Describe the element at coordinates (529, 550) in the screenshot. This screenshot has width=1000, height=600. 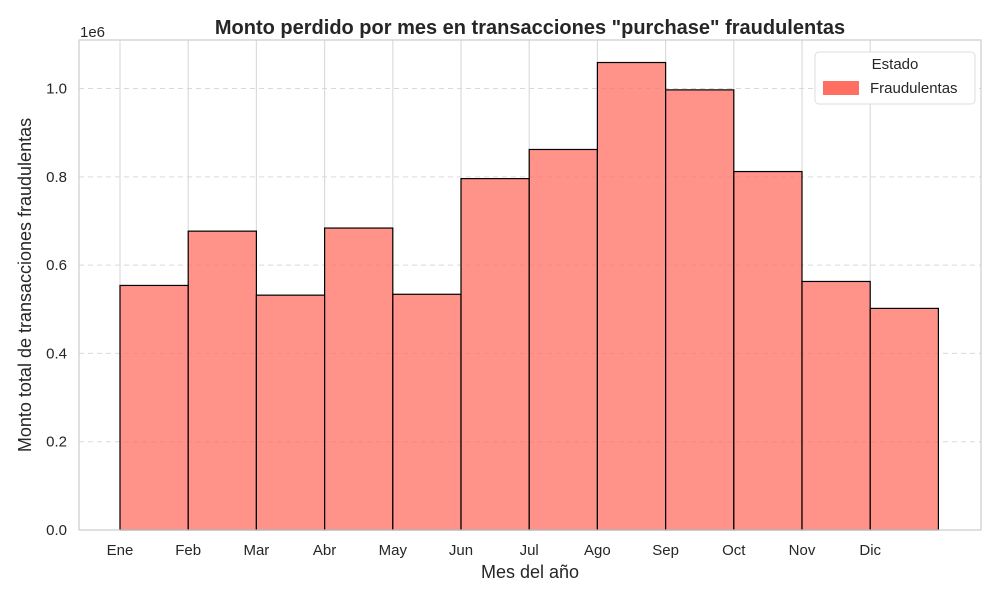
I see `x-tick-label: Jul` at that location.